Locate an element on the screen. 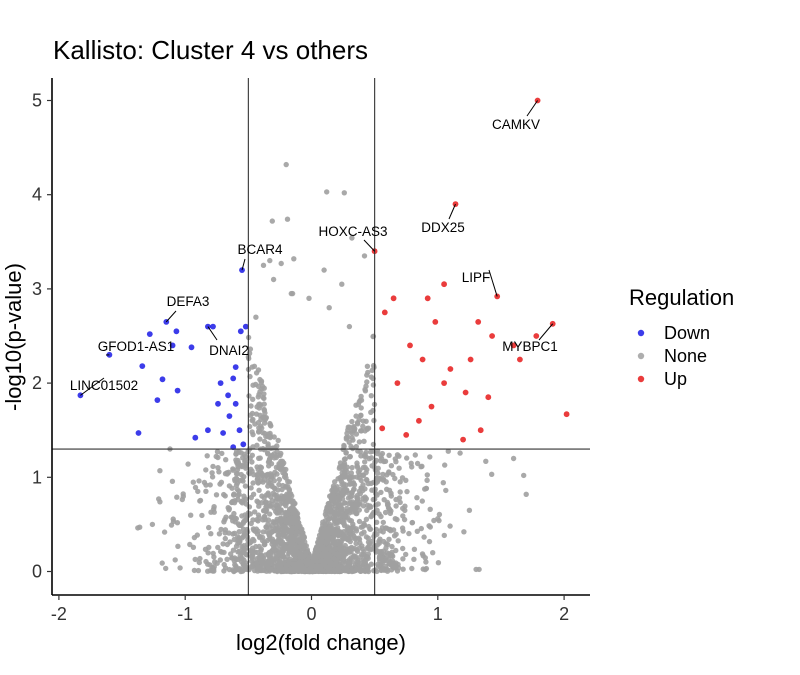 The width and height of the screenshot is (800, 675). gene-label: LINC01502 is located at coordinates (104, 385).